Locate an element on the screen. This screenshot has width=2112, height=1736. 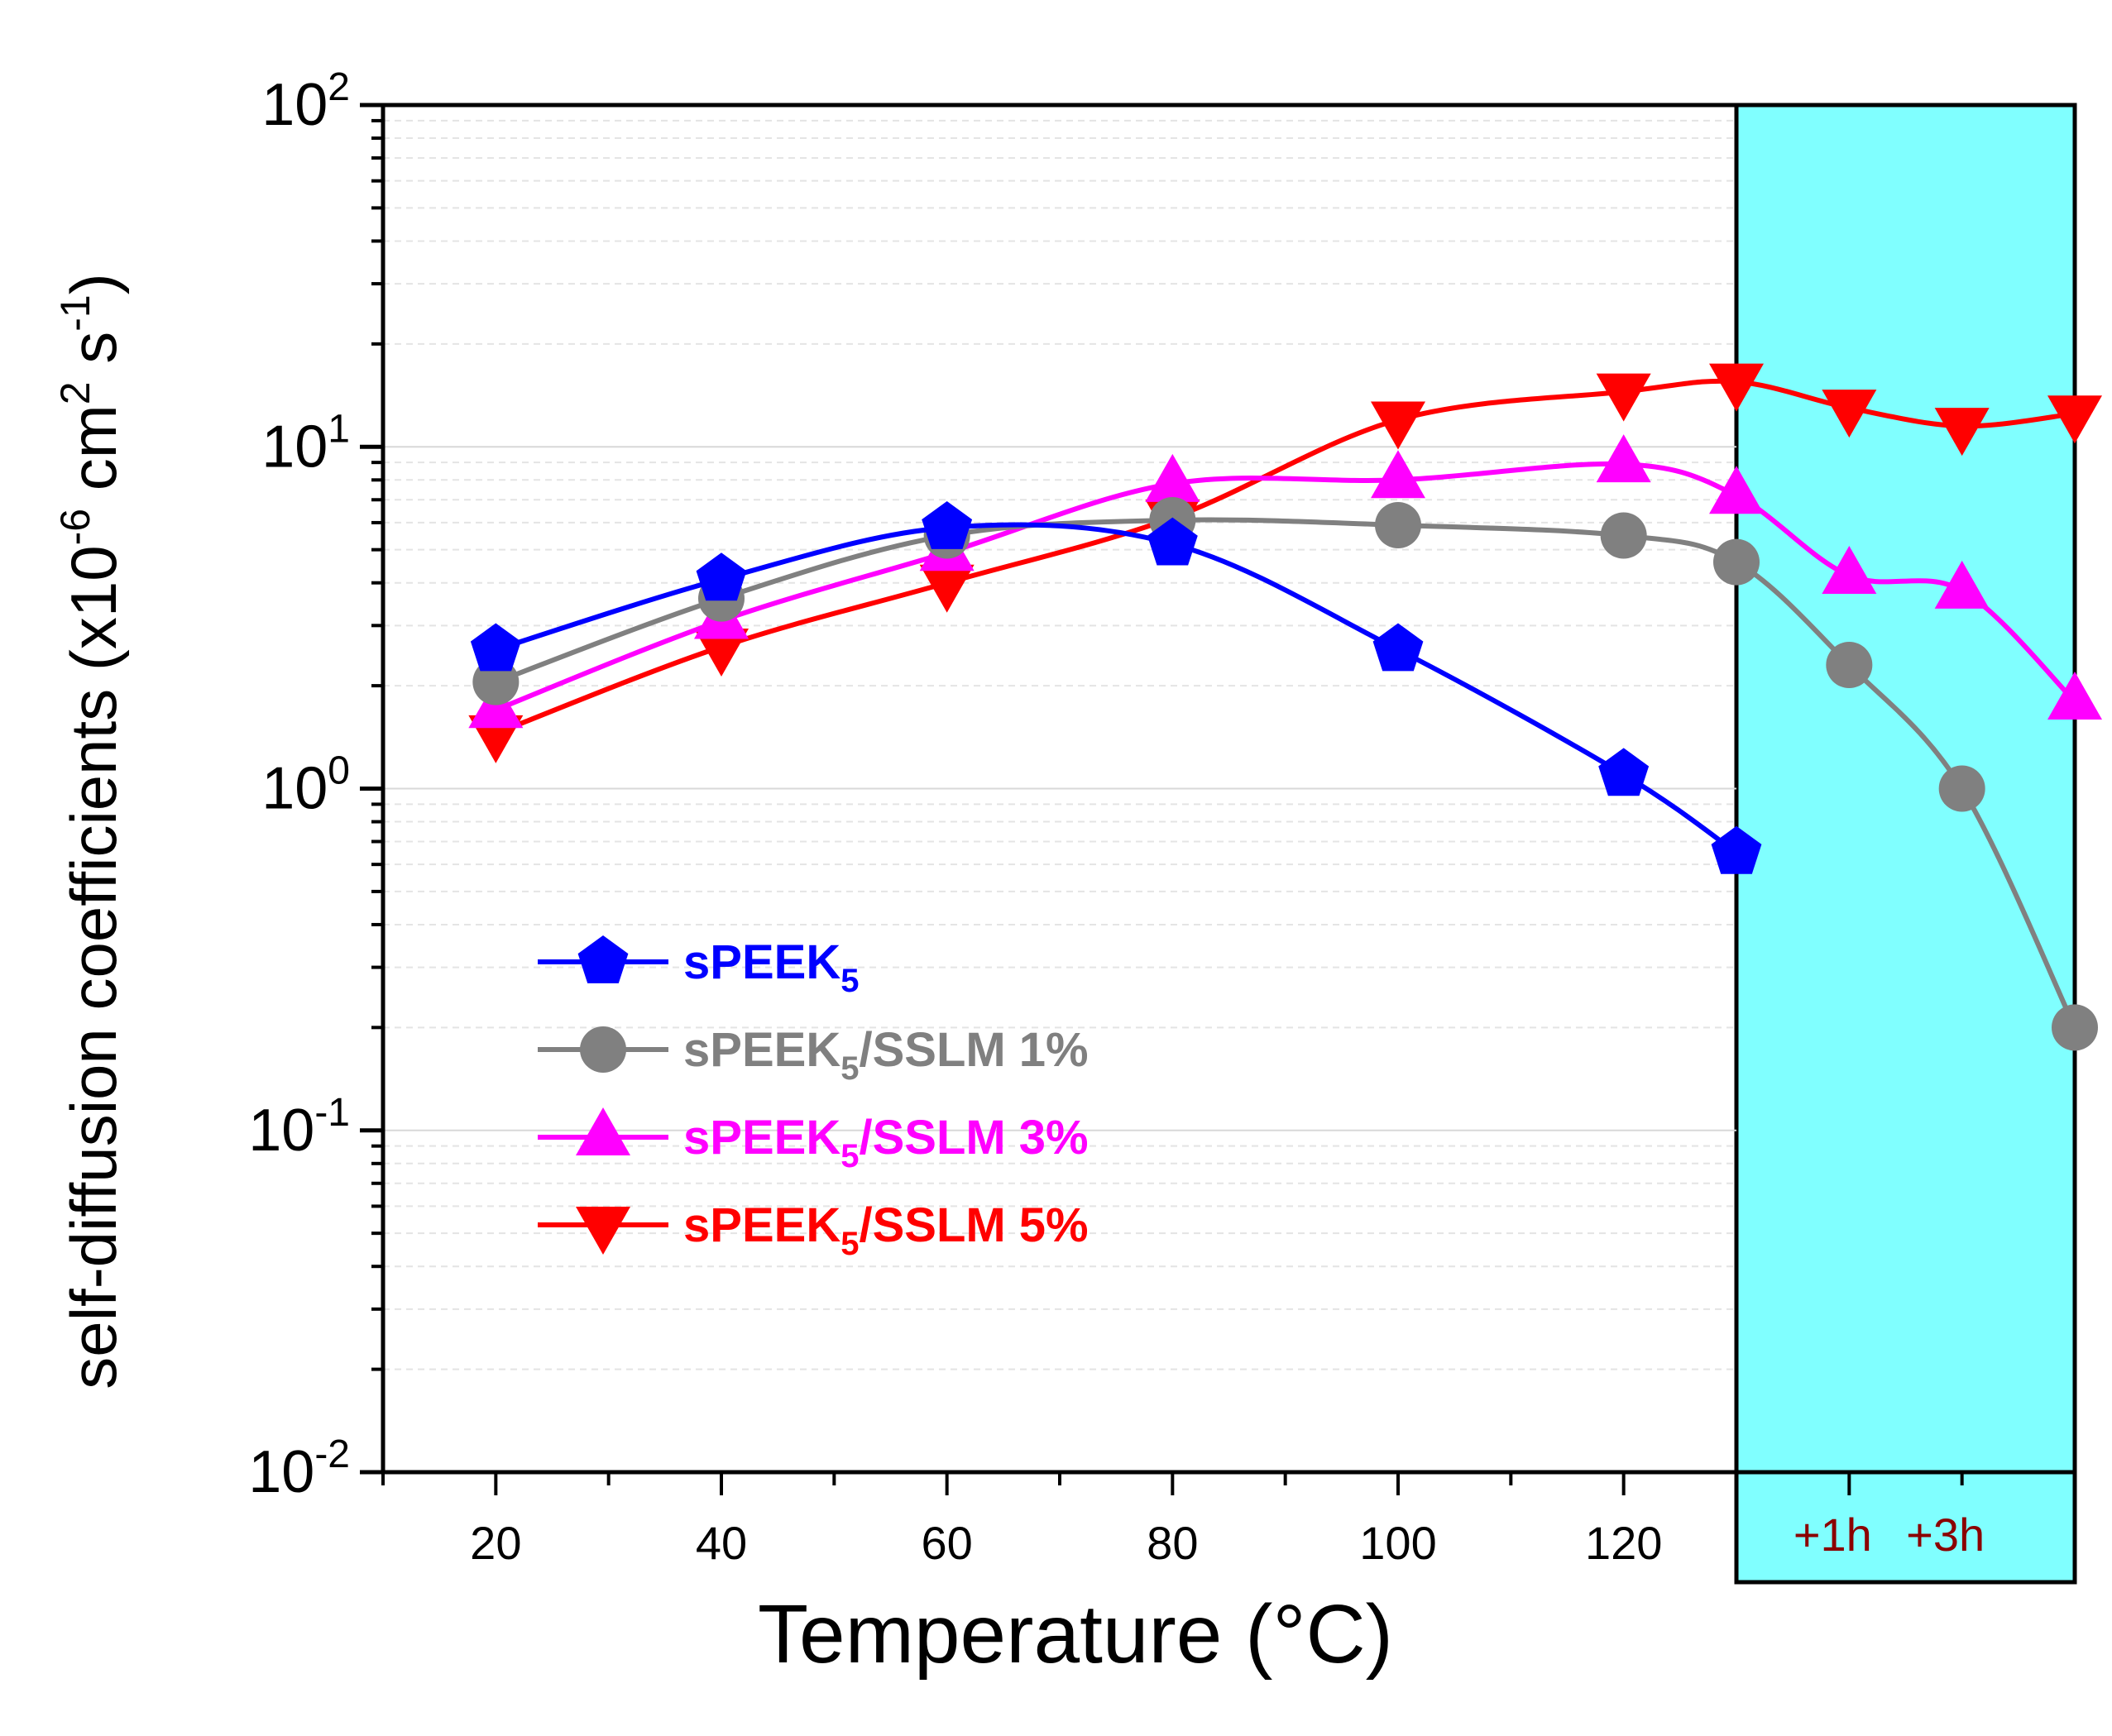
x-tick-label-1: 40 is located at coordinates (721, 1543).